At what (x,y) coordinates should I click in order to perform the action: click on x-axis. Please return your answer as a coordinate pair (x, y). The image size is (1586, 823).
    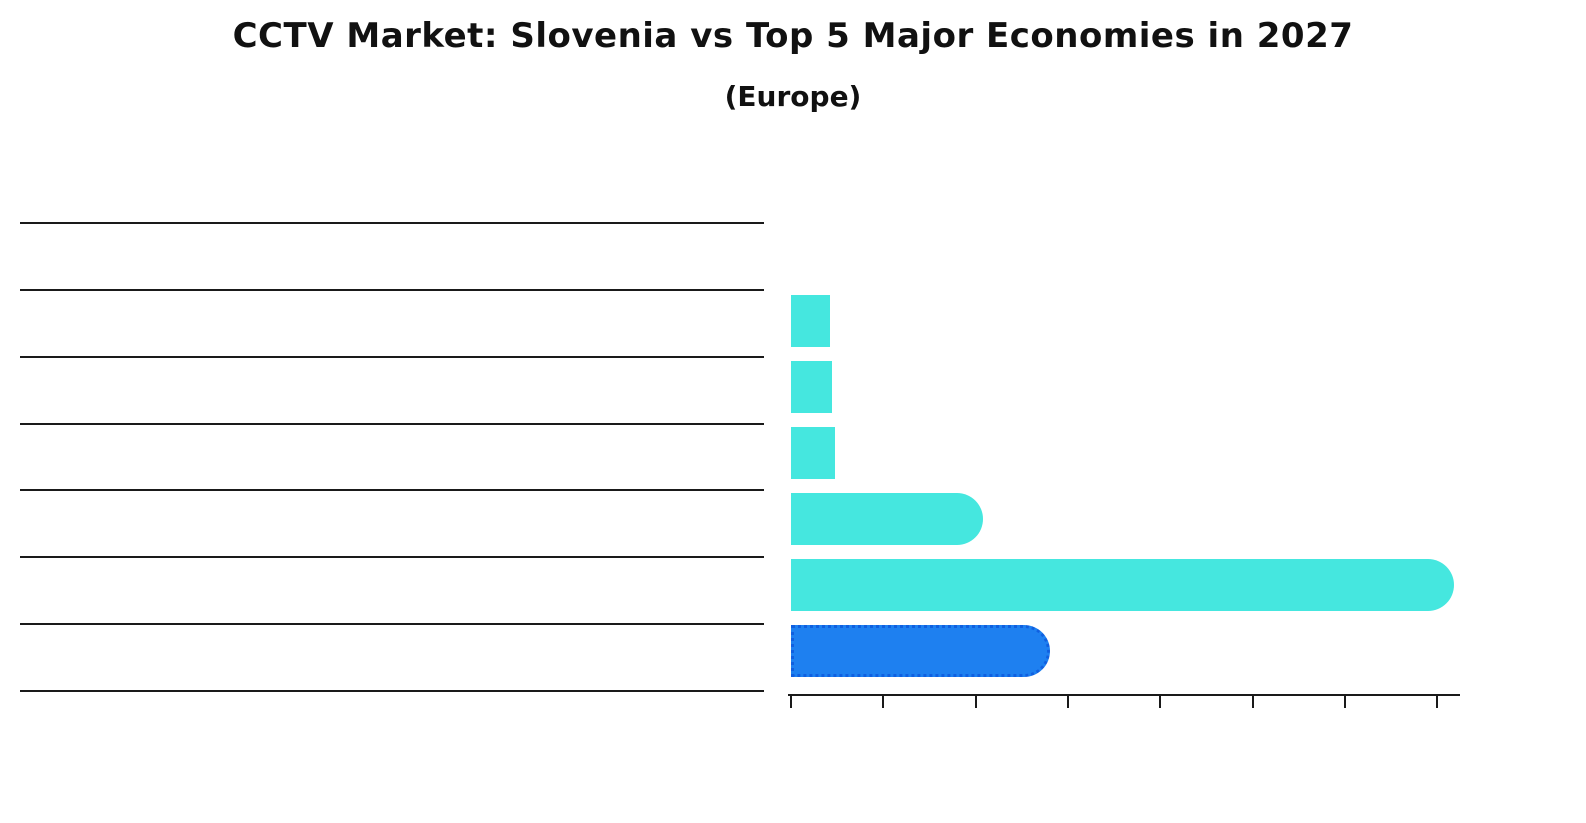
    Looking at the image, I should click on (1124, 695).